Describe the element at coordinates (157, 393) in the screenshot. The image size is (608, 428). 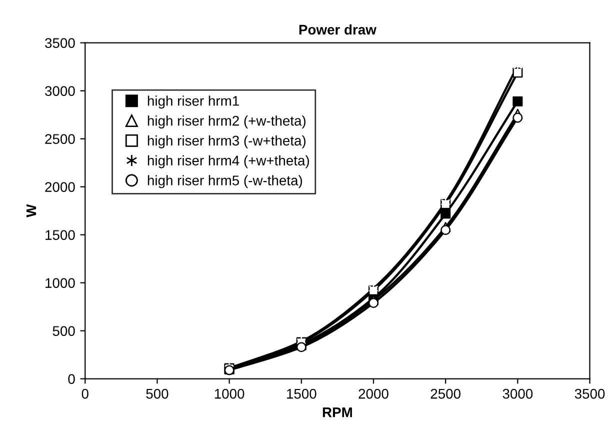
I see `x-tick-label: 500` at that location.